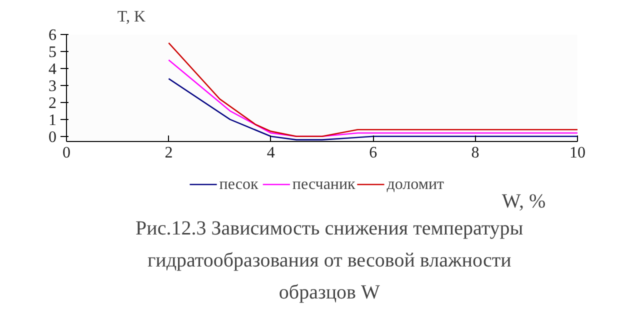 The height and width of the screenshot is (333, 622). What do you see at coordinates (524, 201) in the screenshot?
I see `x-axis-title: W, %` at bounding box center [524, 201].